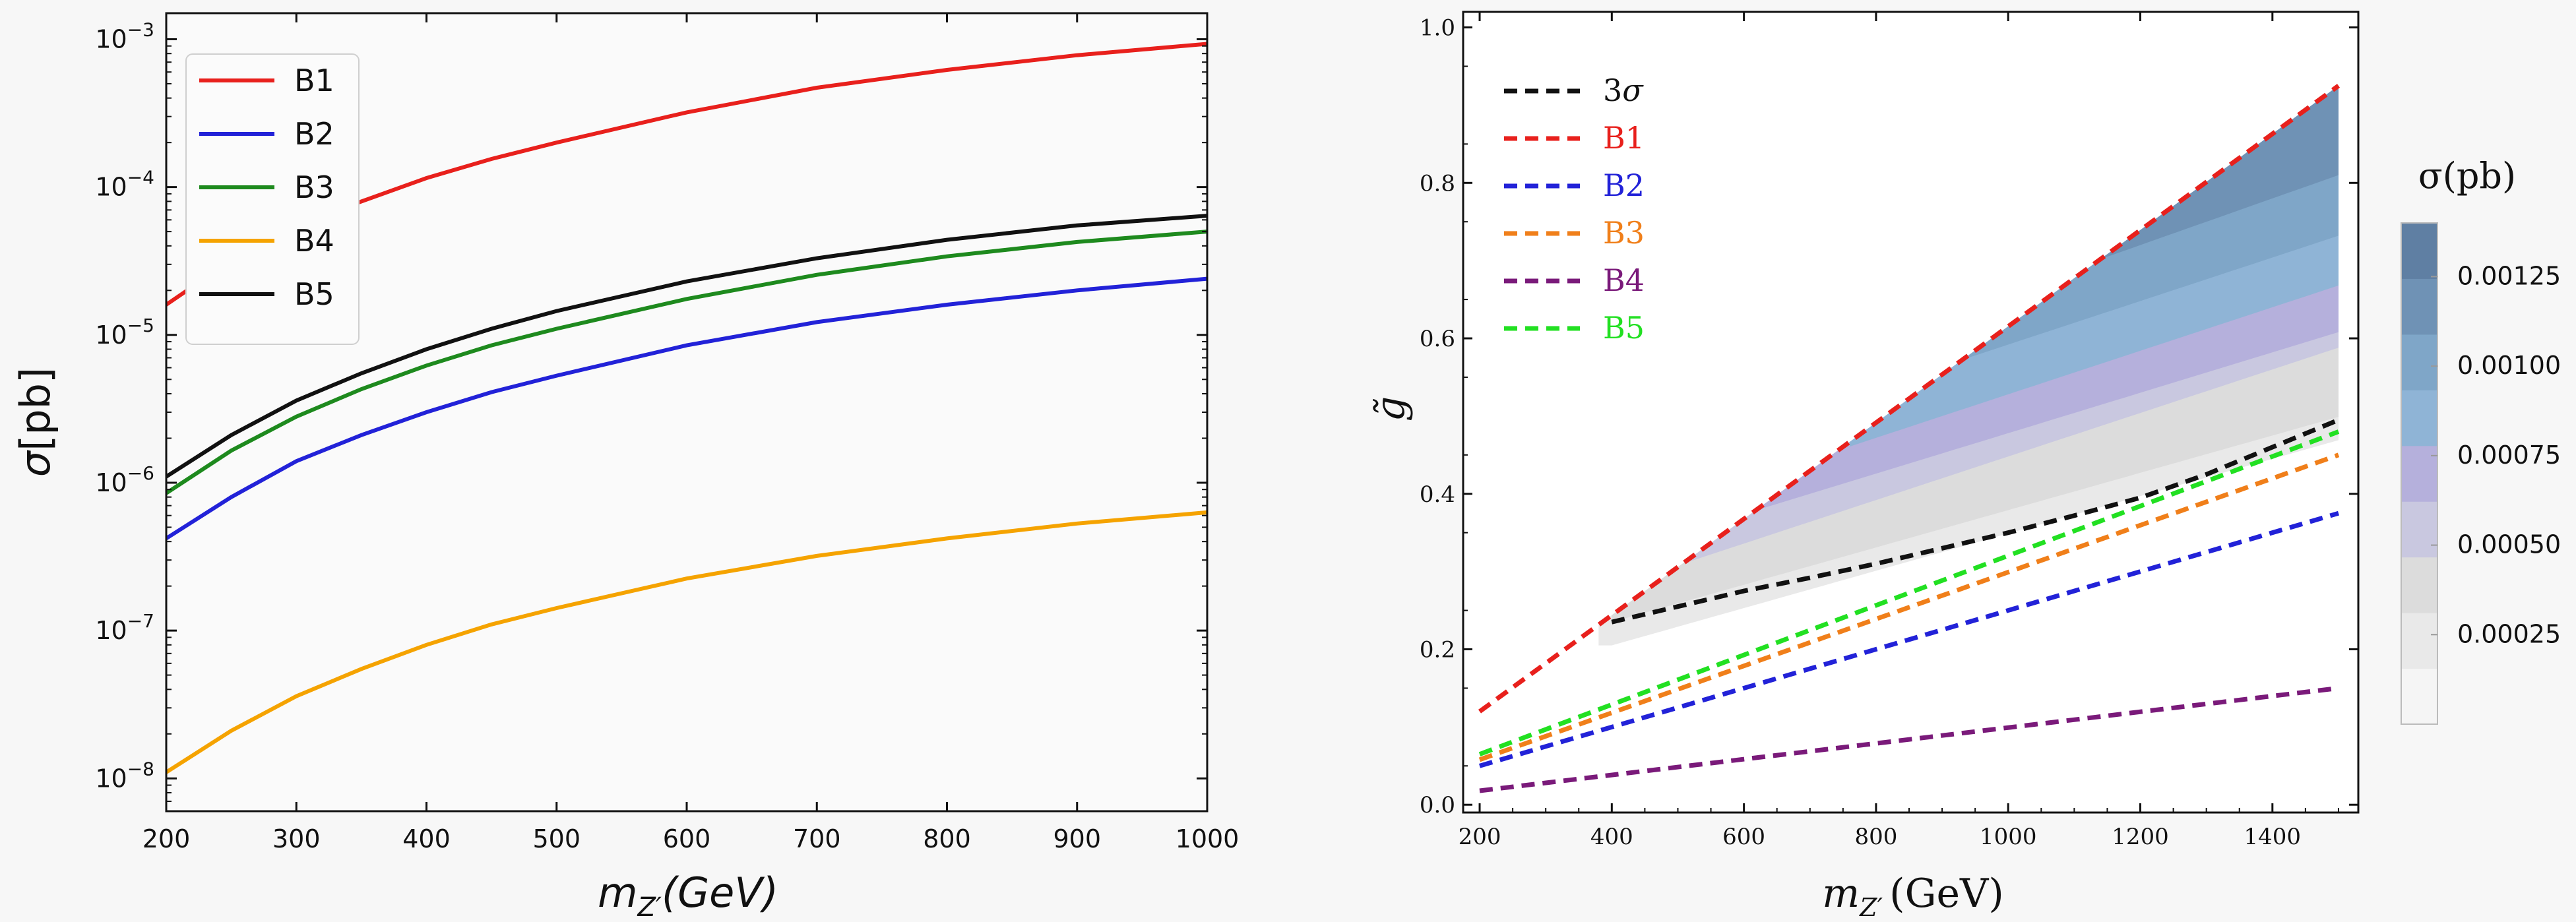 Image resolution: width=2576 pixels, height=922 pixels. I want to click on right-x-tick-label: 200, so click(1480, 837).